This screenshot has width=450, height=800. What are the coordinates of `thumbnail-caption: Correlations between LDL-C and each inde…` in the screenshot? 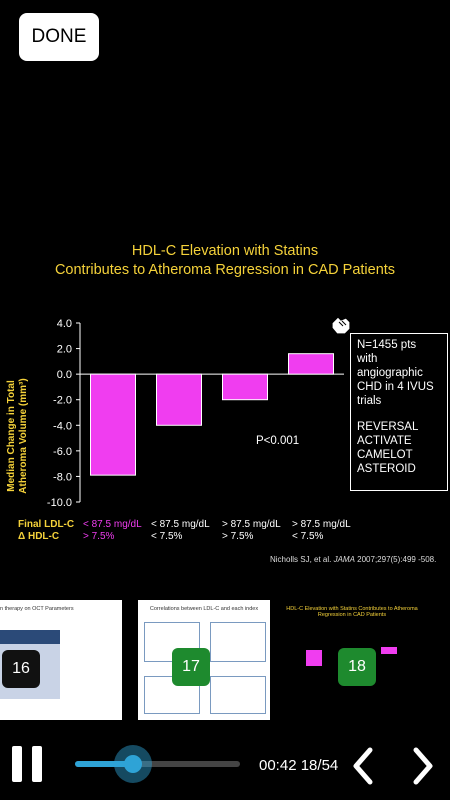 It's located at (204, 609).